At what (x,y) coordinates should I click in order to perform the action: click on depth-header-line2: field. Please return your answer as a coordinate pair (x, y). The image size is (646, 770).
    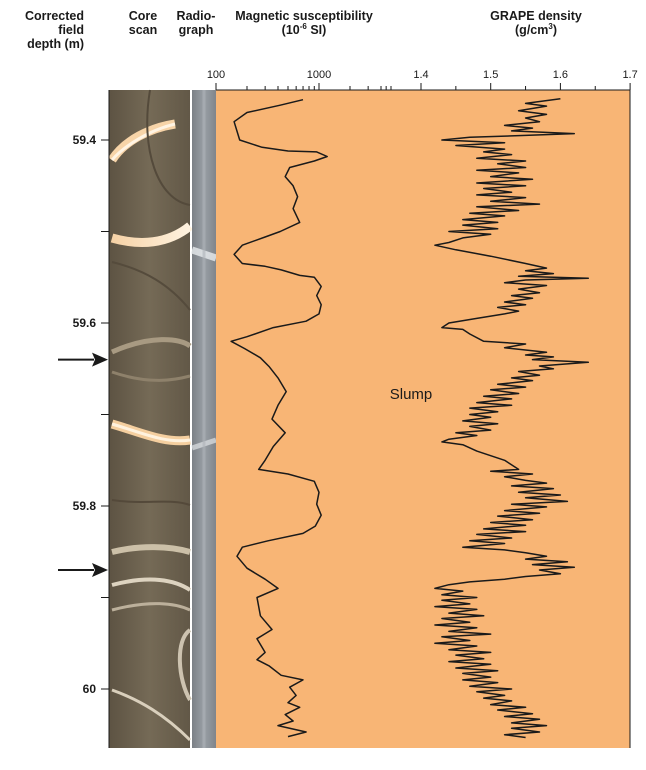
    Looking at the image, I should click on (71, 30).